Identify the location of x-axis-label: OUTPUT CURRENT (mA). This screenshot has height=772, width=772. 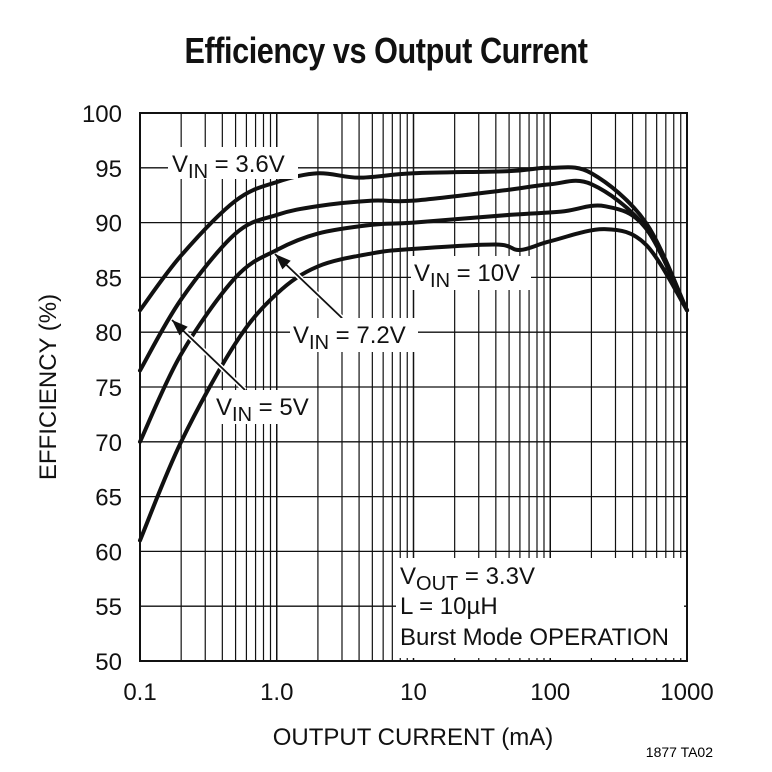
(413, 737).